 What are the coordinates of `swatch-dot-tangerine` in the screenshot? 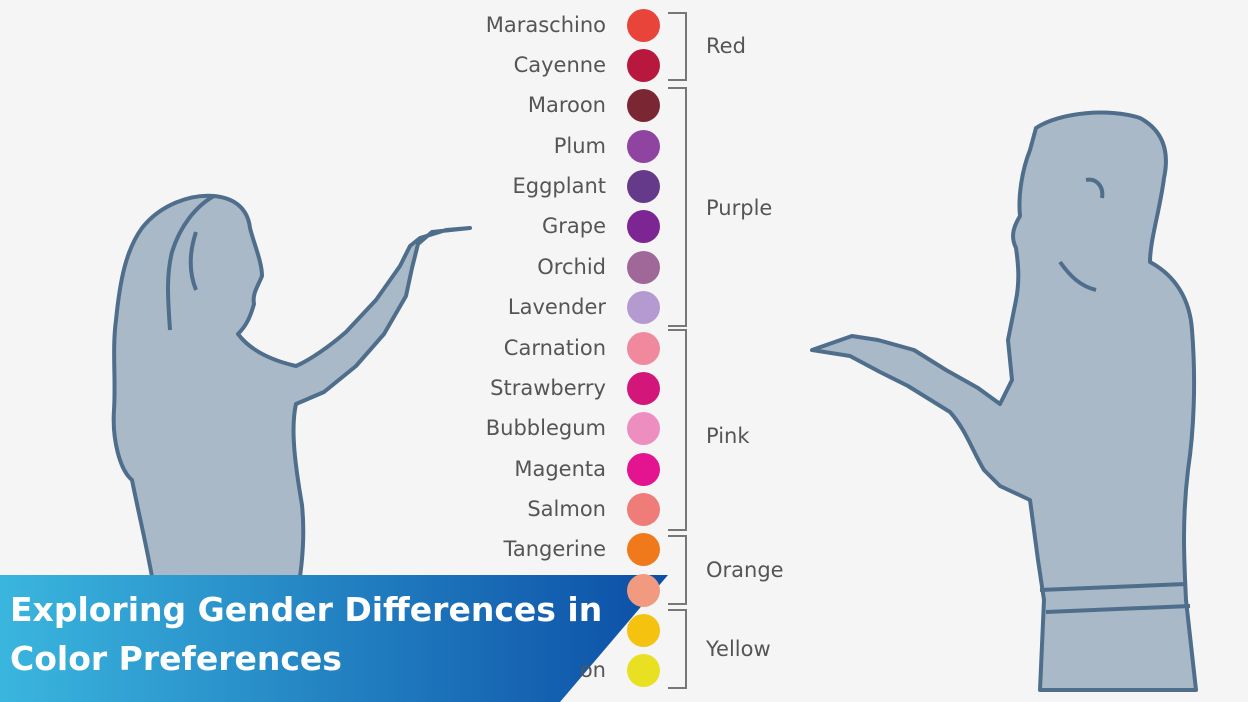 It's located at (643, 549).